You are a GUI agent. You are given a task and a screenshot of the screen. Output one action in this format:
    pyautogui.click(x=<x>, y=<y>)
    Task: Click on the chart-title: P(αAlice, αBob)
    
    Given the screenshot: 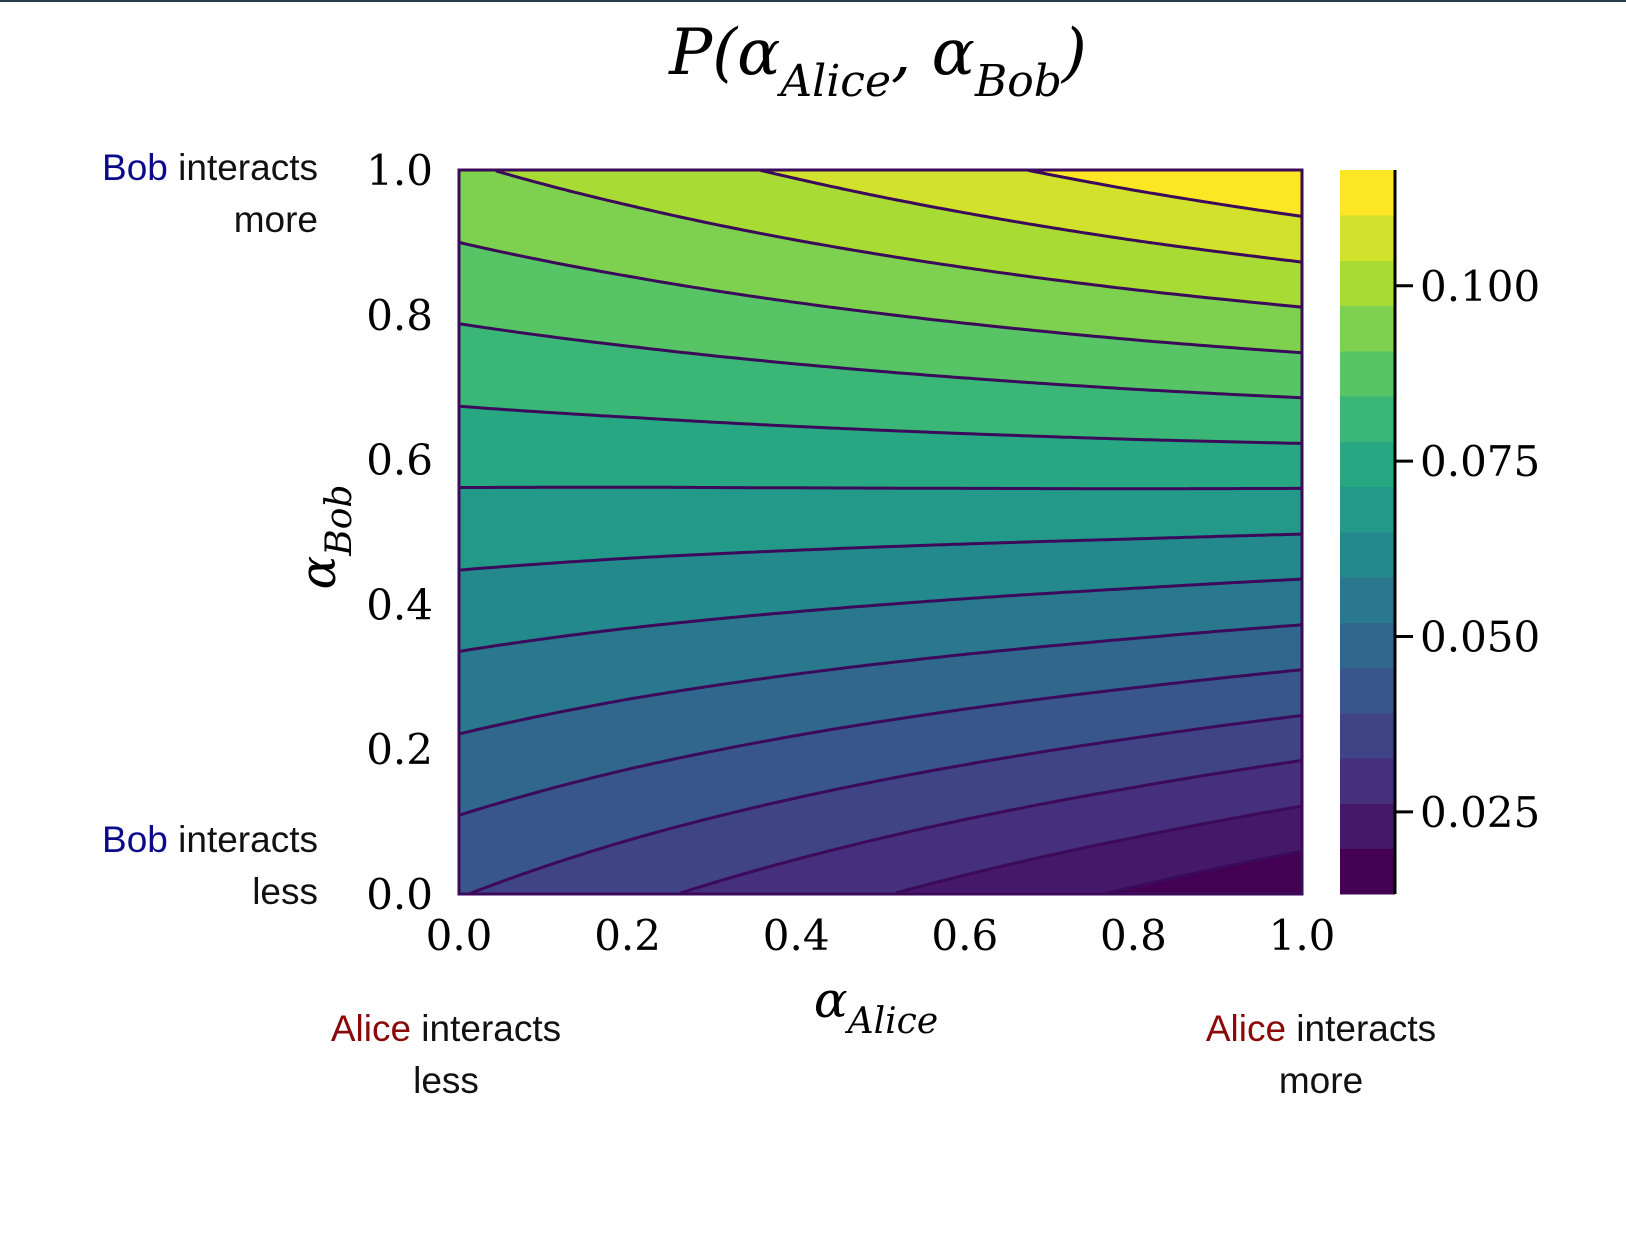 What is the action you would take?
    pyautogui.click(x=877, y=61)
    